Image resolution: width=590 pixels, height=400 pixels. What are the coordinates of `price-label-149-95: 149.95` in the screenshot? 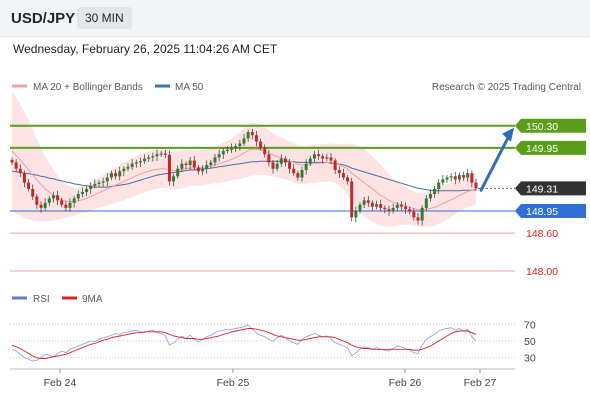 It's located at (550, 147).